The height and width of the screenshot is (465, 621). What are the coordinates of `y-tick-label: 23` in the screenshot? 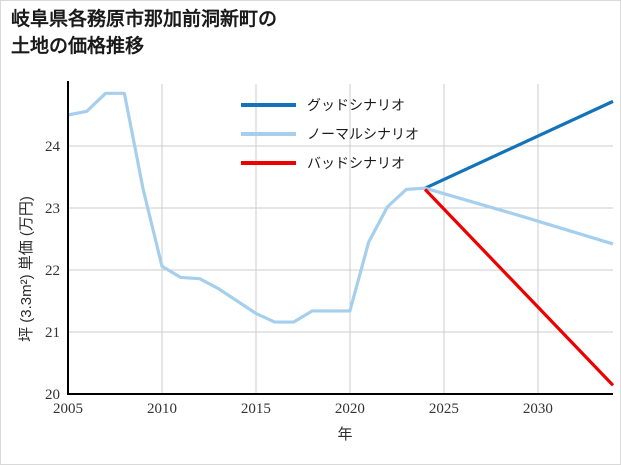 It's located at (52, 209).